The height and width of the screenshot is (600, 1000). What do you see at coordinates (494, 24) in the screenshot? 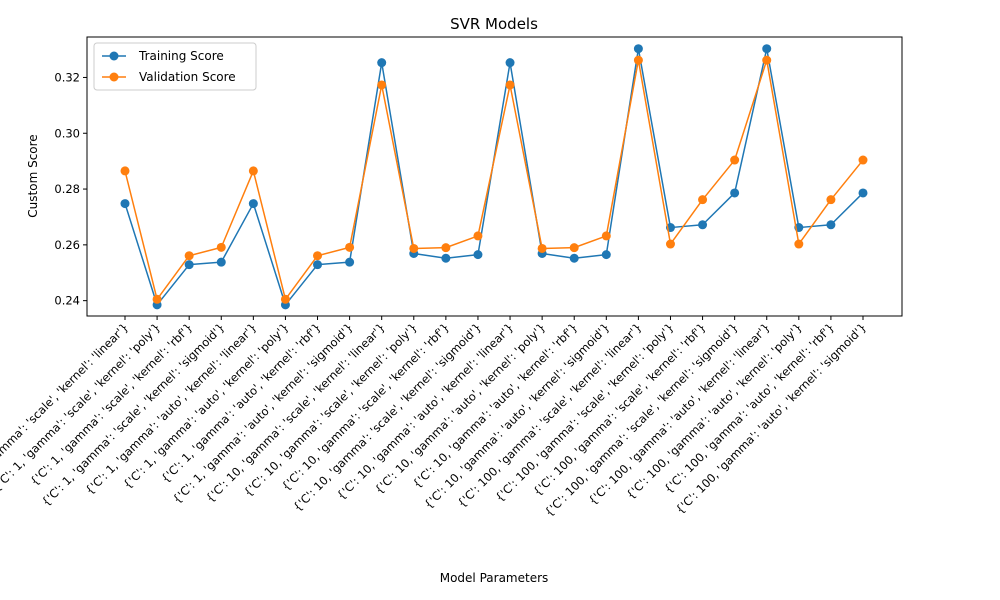
I see `chart-title: SVR Models` at bounding box center [494, 24].